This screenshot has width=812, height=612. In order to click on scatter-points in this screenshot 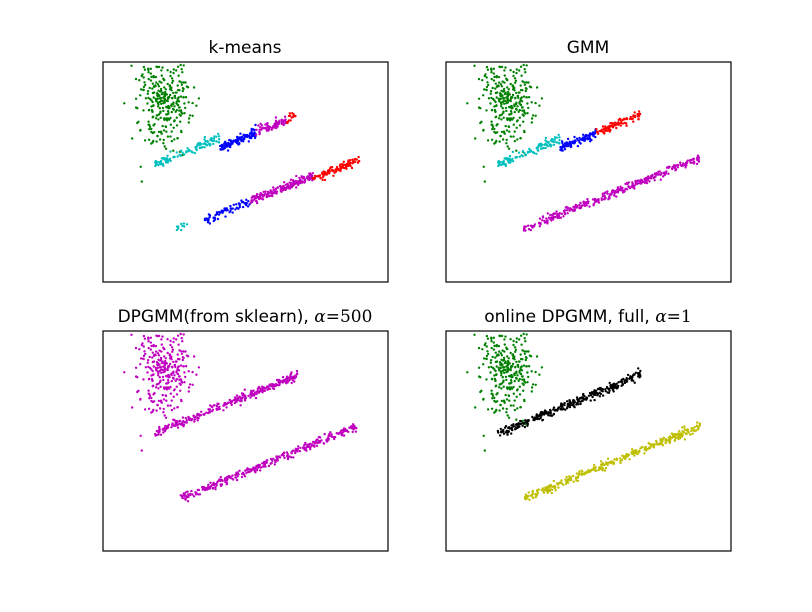, I will do `click(240, 417)`.